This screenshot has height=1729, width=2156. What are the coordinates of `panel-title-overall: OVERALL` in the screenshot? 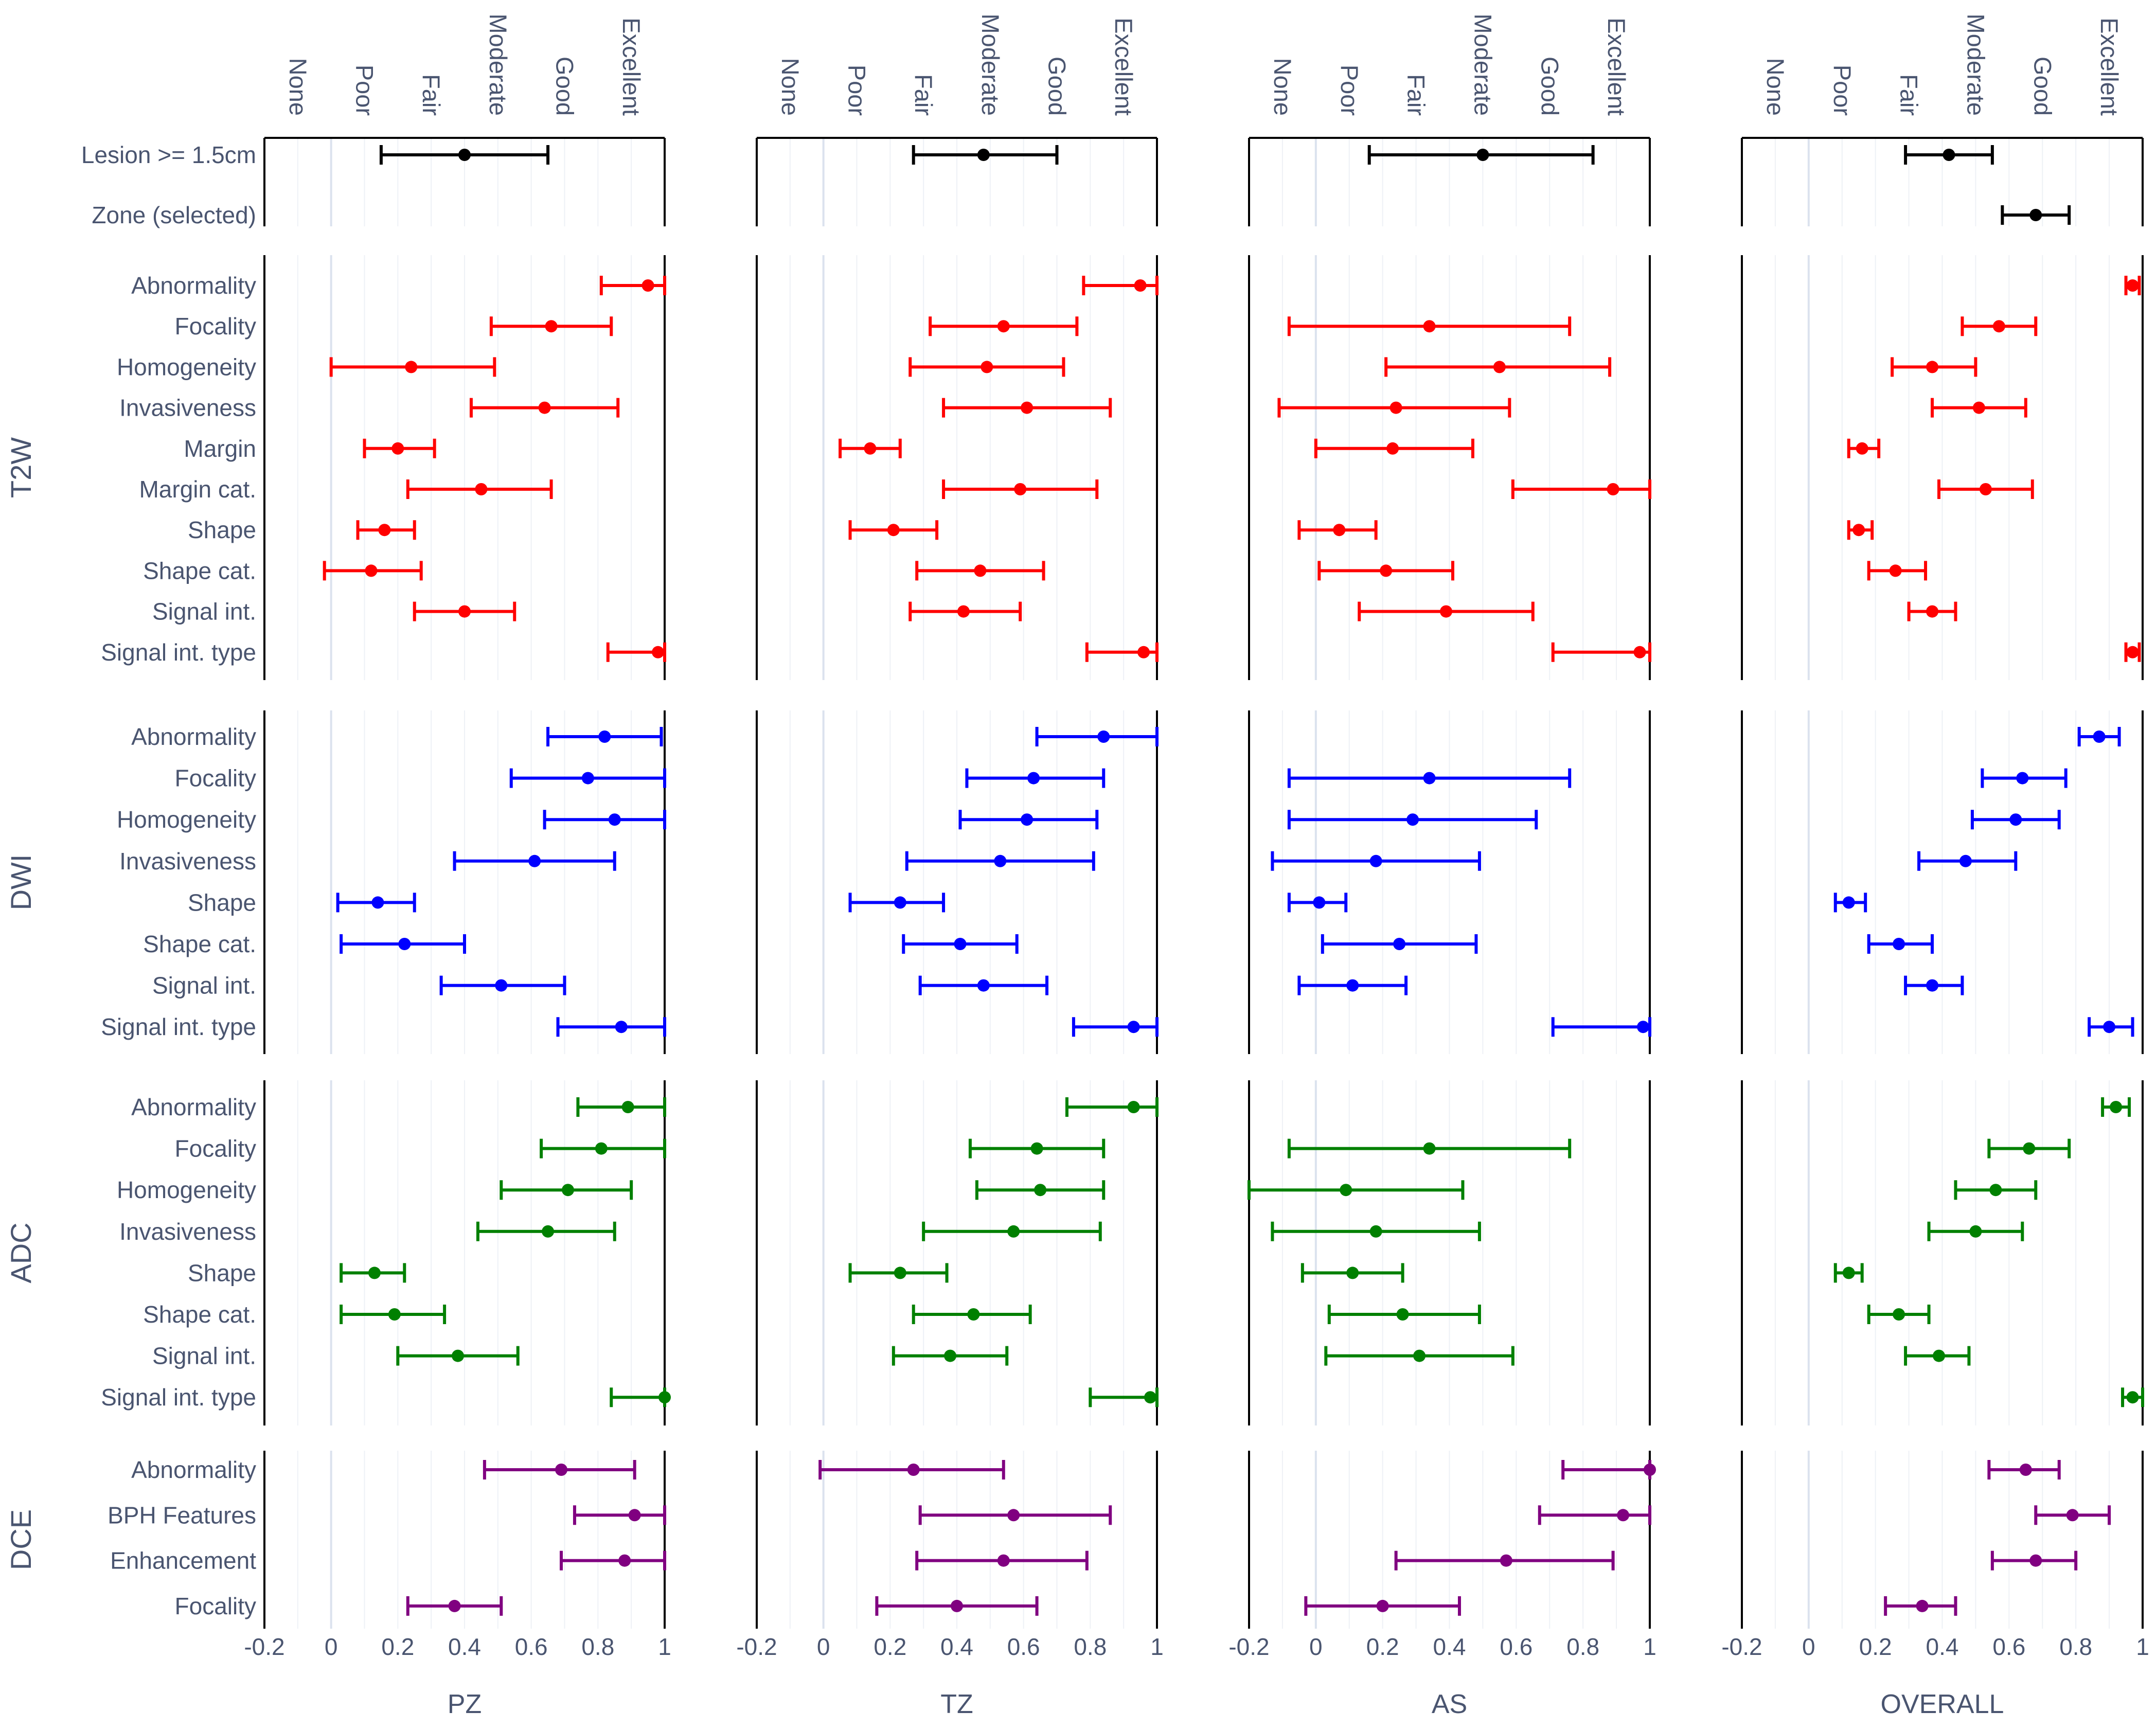 It's located at (1943, 1704).